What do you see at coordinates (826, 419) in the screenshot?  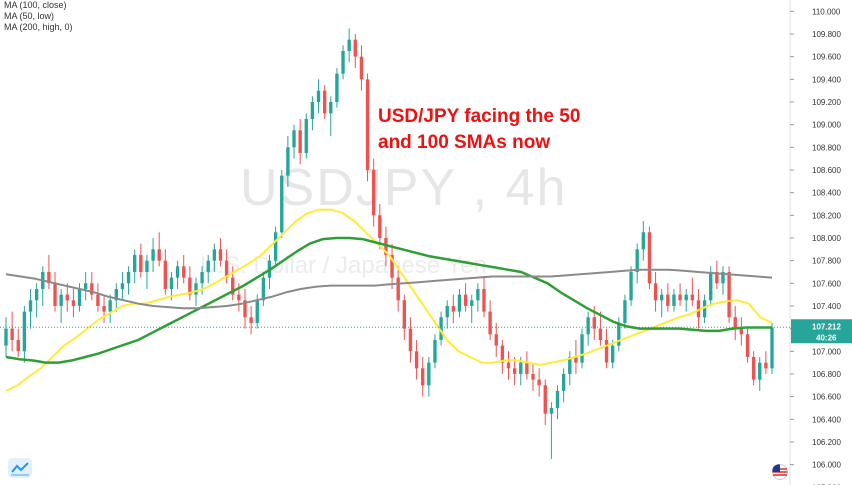 I see `tick-label: 106.400` at bounding box center [826, 419].